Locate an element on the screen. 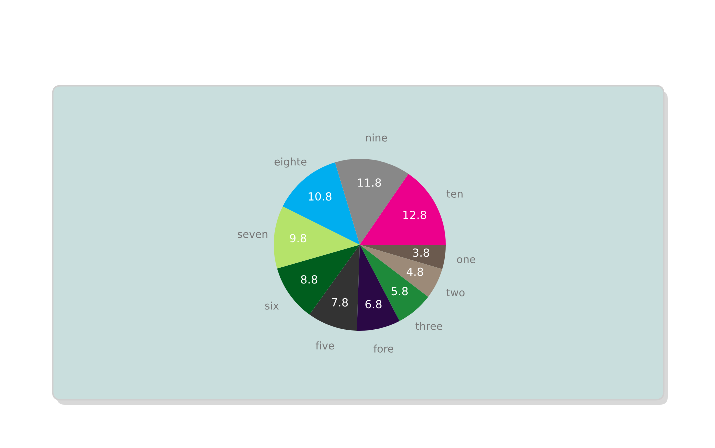  data-label: 7.8 is located at coordinates (340, 302).